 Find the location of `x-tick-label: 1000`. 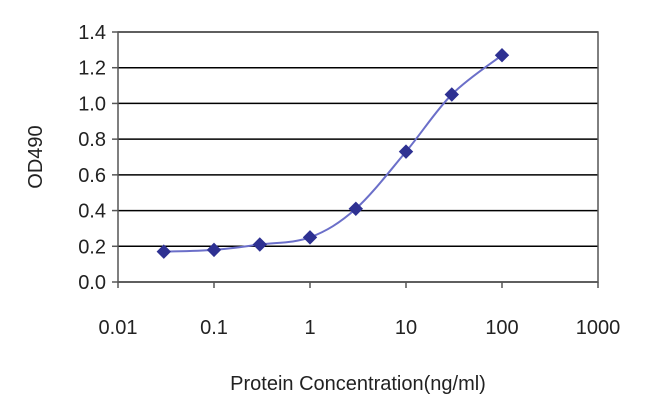

x-tick-label: 1000 is located at coordinates (598, 328).